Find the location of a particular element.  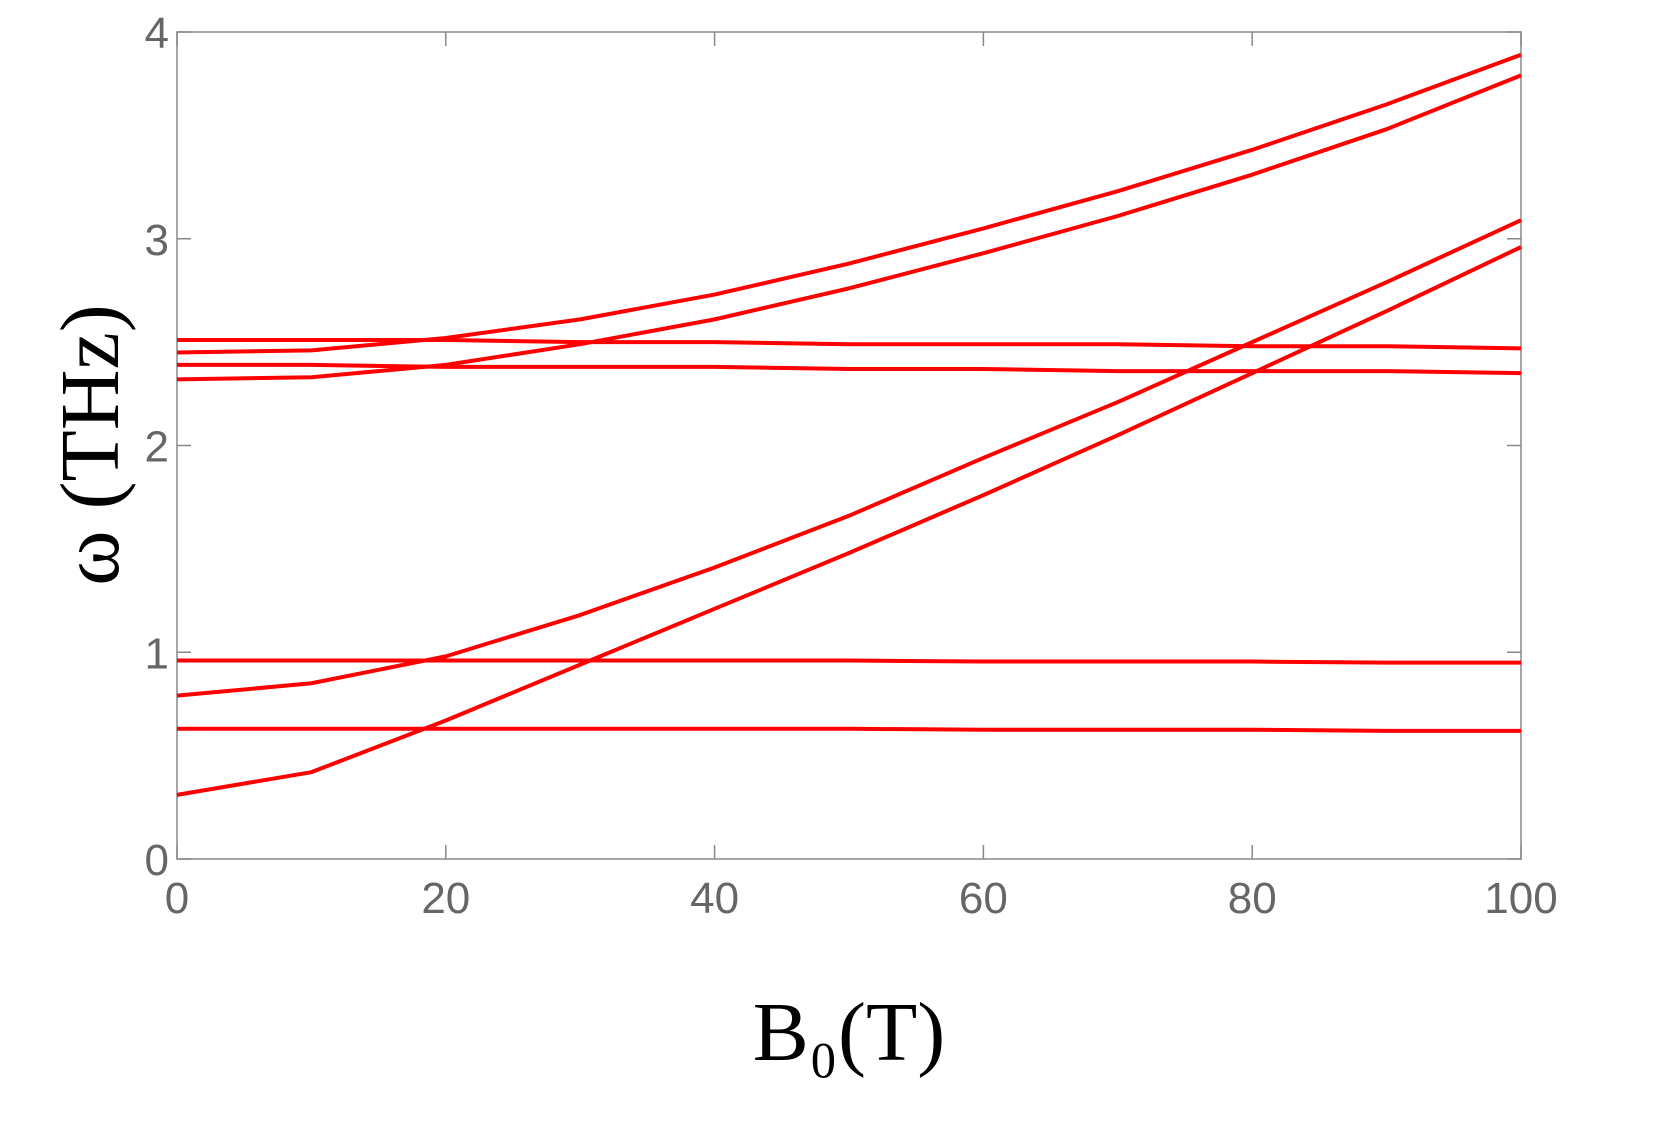

x-axis-label: B₀(T) is located at coordinates (849, 1032).